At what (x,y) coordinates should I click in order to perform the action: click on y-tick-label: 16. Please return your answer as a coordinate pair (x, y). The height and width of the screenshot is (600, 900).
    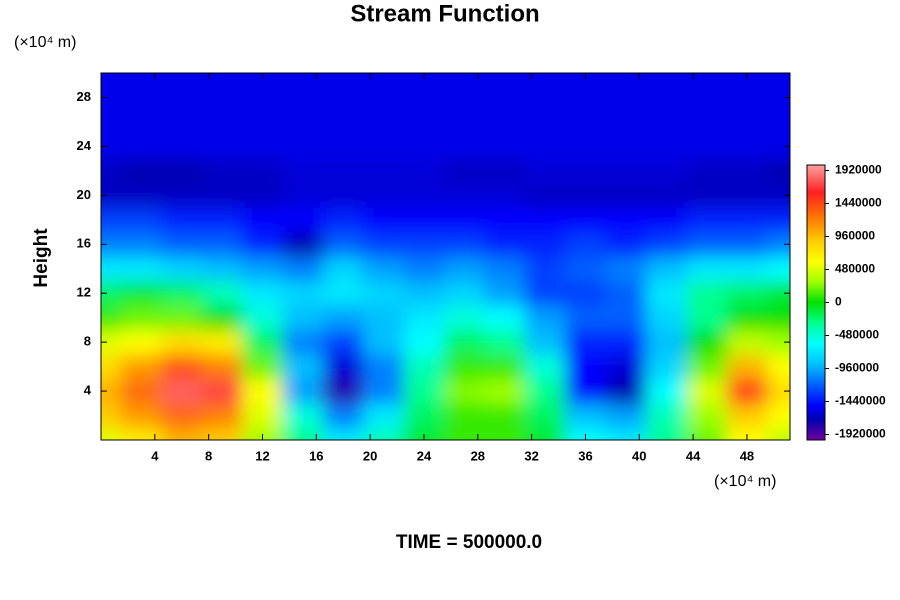
    Looking at the image, I should click on (84, 243).